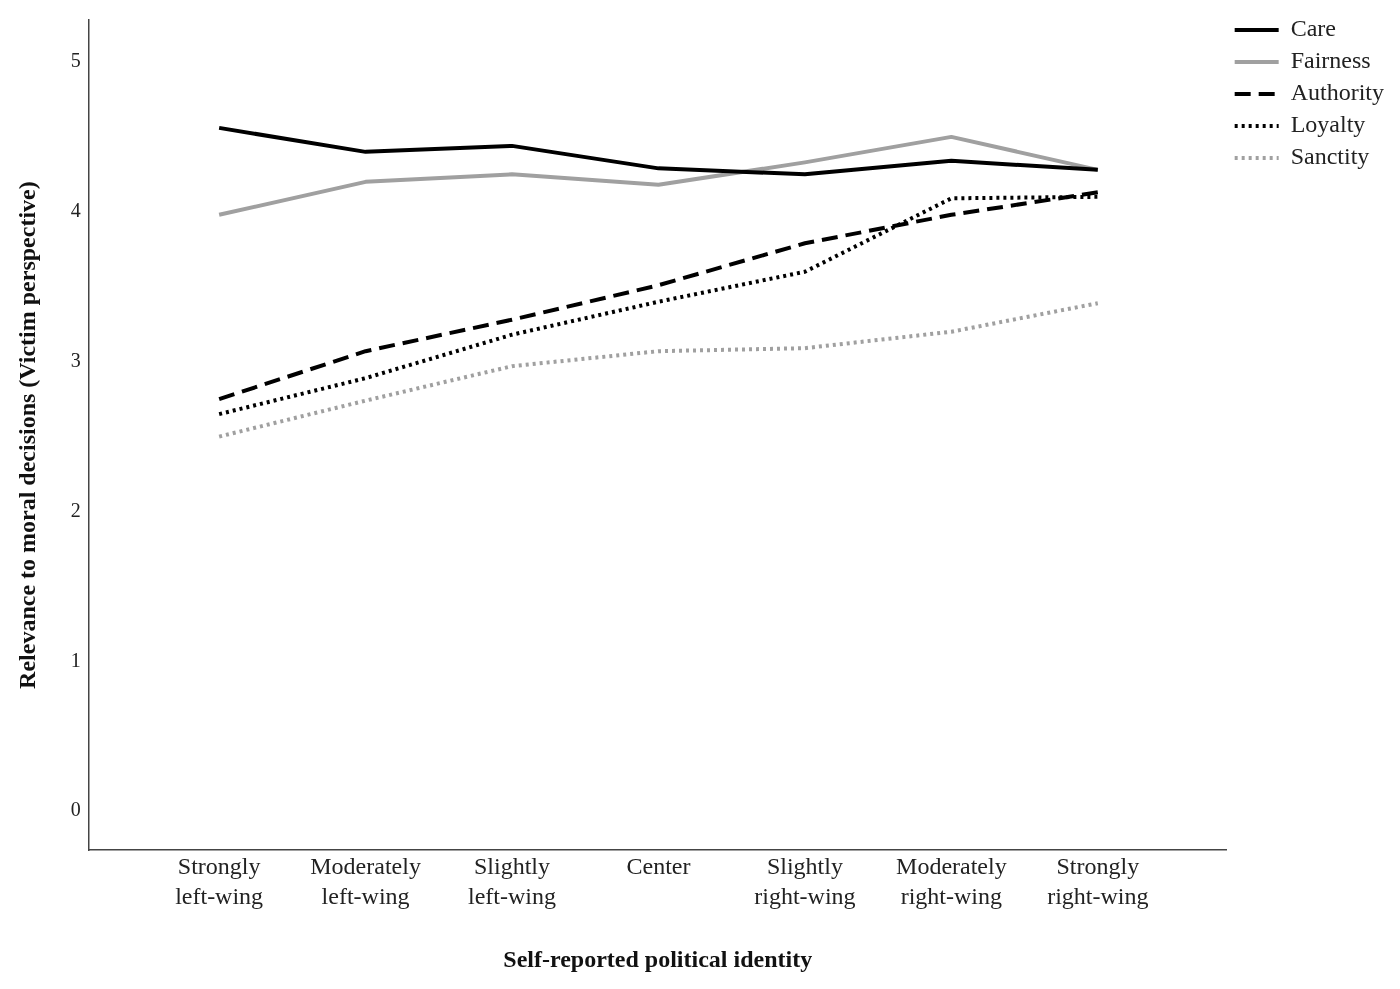  Describe the element at coordinates (1098, 881) in the screenshot. I see `x-tick-label: Strongly right-wing` at that location.